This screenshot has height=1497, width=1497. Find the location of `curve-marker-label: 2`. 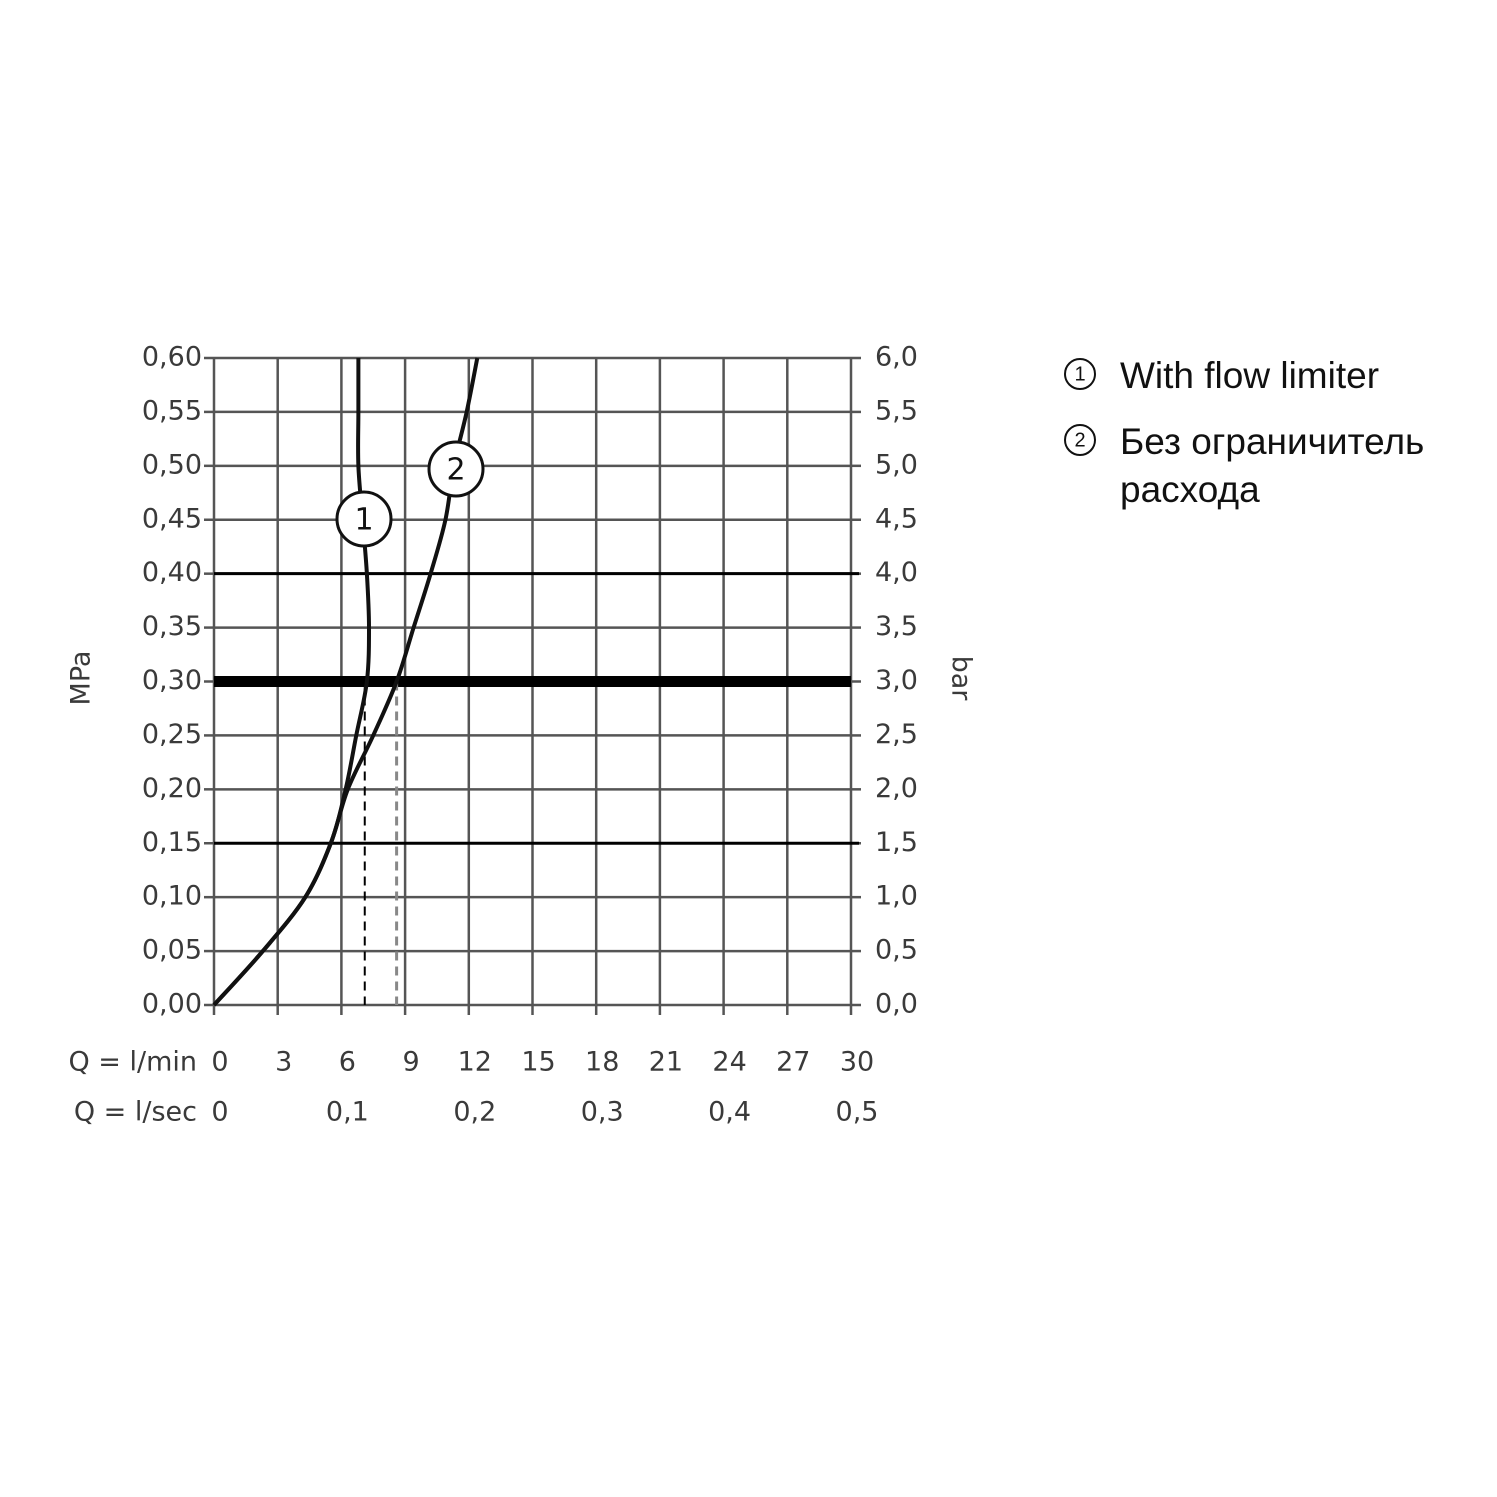

curve-marker-label: 2 is located at coordinates (455, 470).